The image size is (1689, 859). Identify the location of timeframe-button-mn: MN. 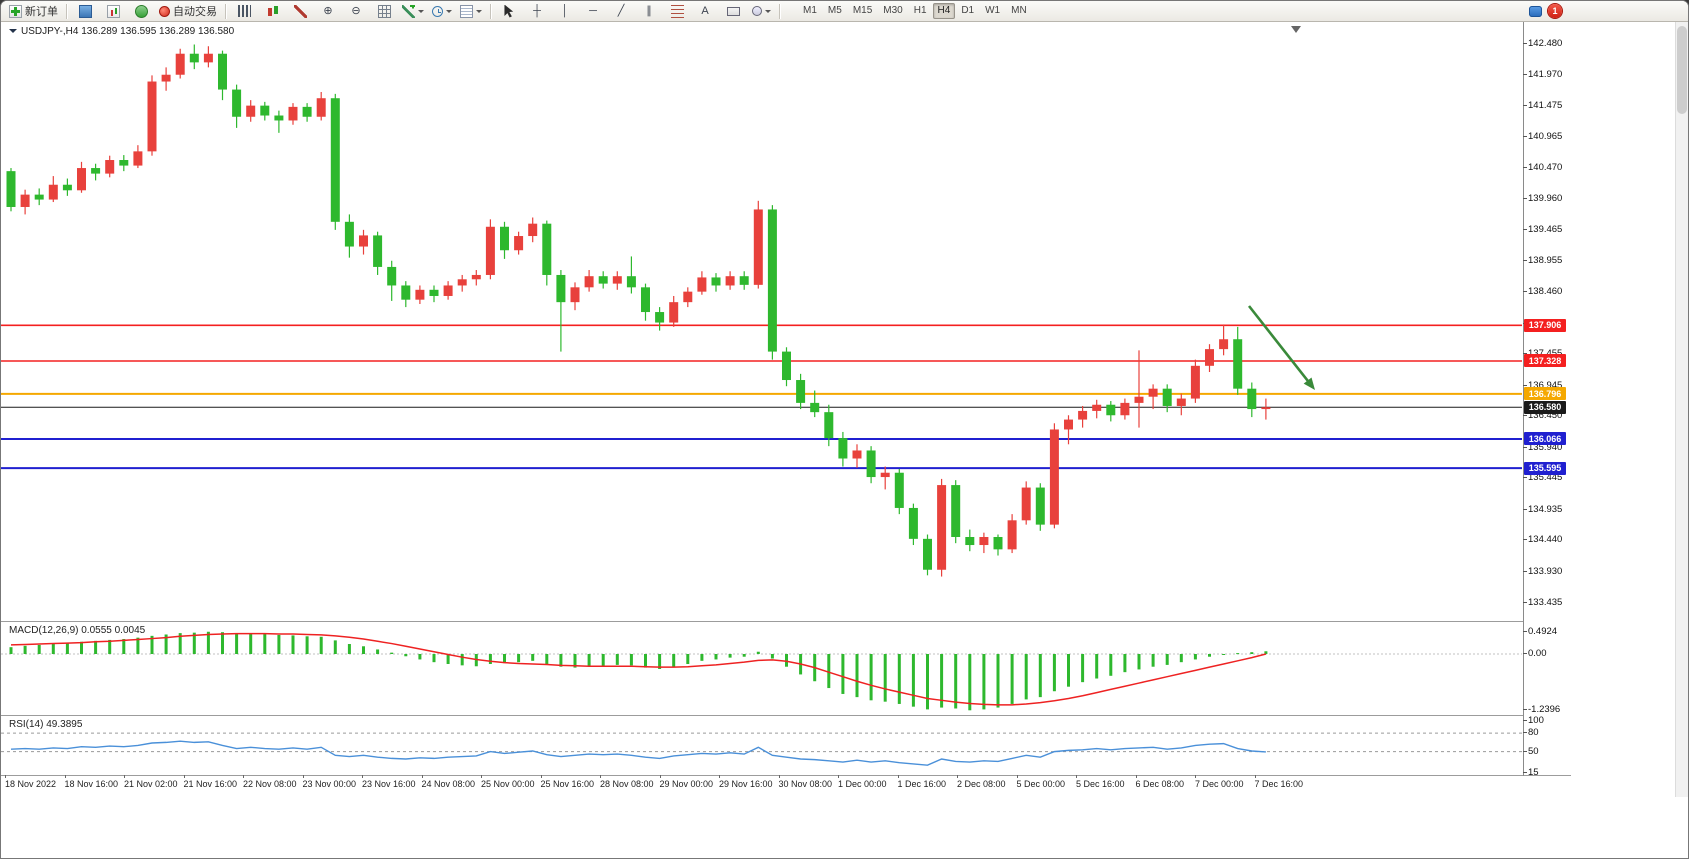
(1019, 10).